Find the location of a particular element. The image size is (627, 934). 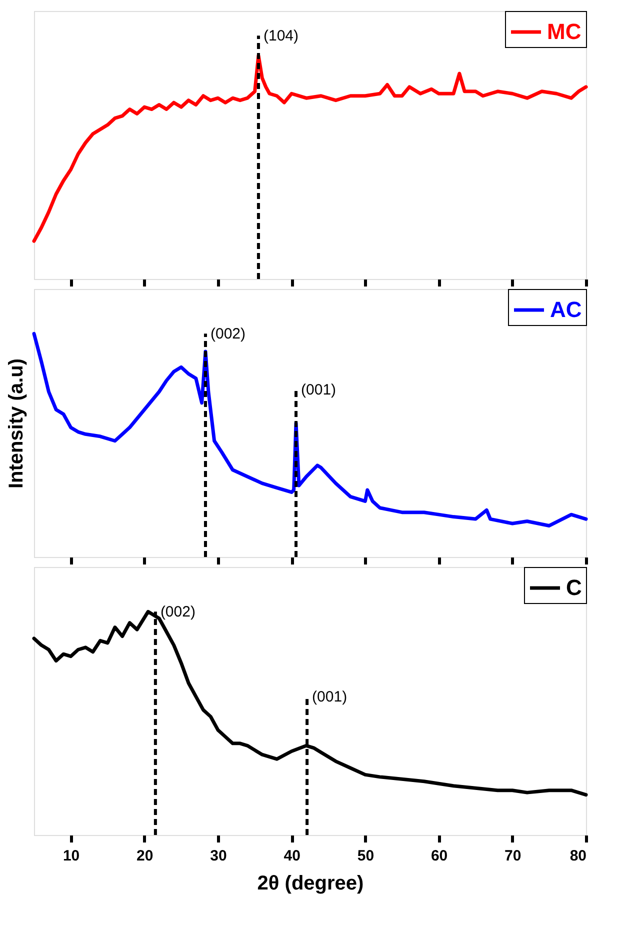

x-tick-label: 40 is located at coordinates (292, 856).